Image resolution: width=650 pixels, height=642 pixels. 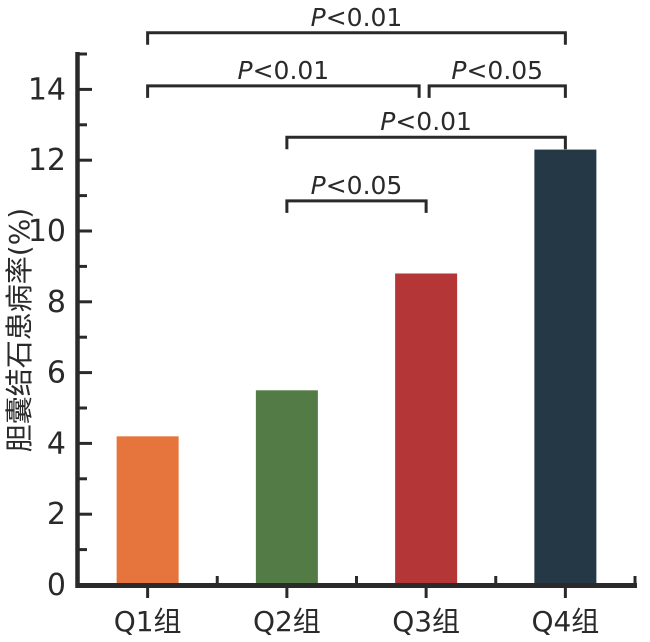 What do you see at coordinates (56, 443) in the screenshot?
I see `y-tick-label: 4` at bounding box center [56, 443].